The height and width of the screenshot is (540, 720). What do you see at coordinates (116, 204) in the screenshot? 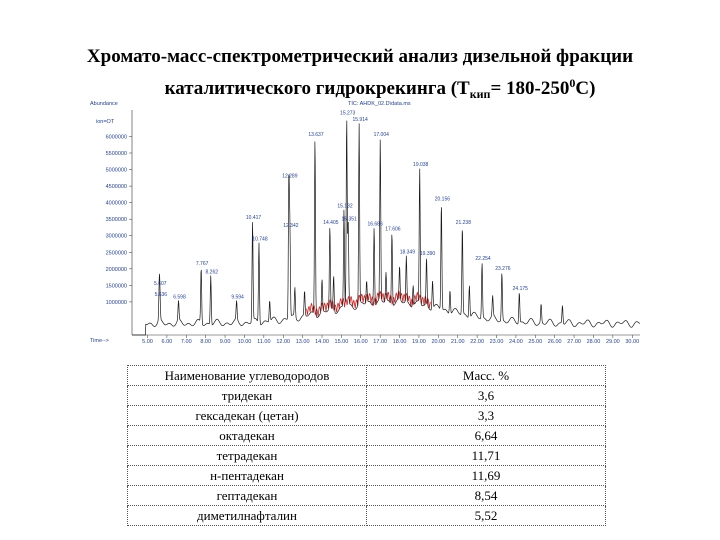
I see `y-tick-label: 4000000` at bounding box center [116, 204].